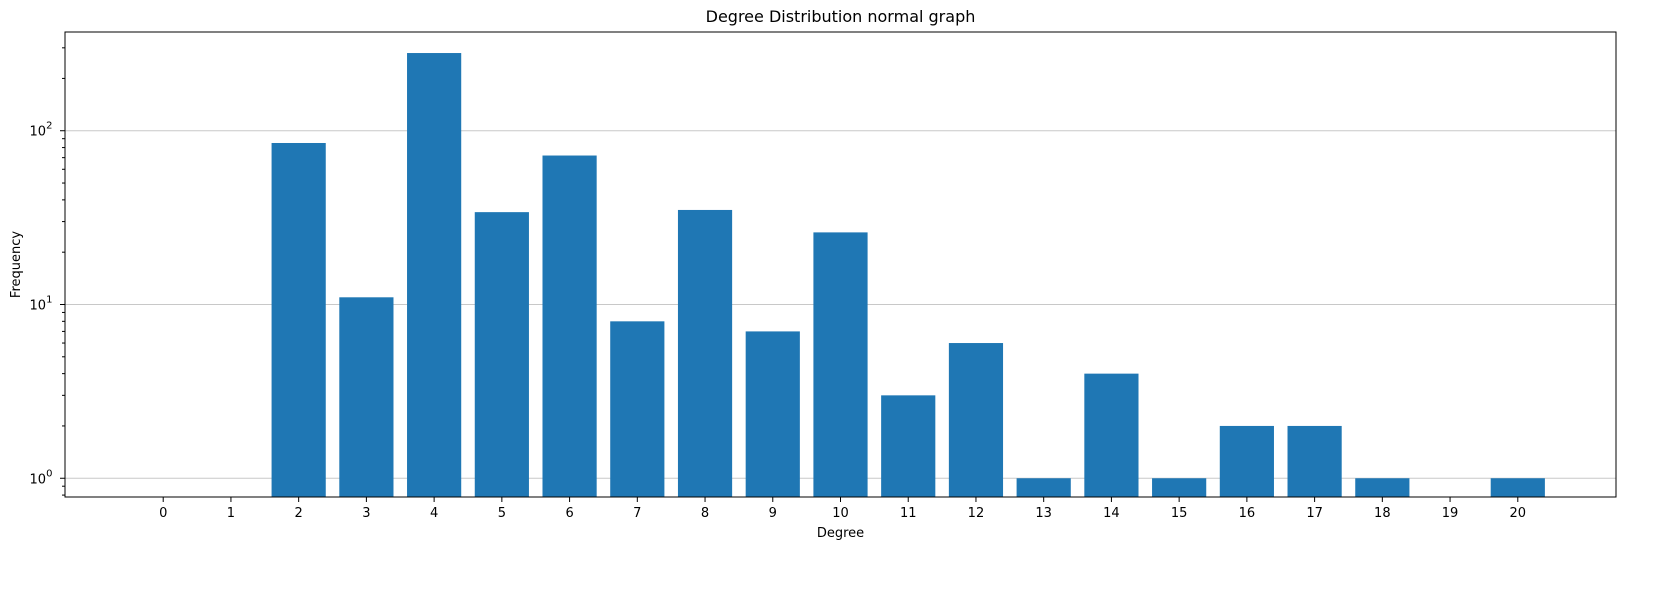 The height and width of the screenshot is (616, 1679). I want to click on x-axis-label: Degree, so click(840, 533).